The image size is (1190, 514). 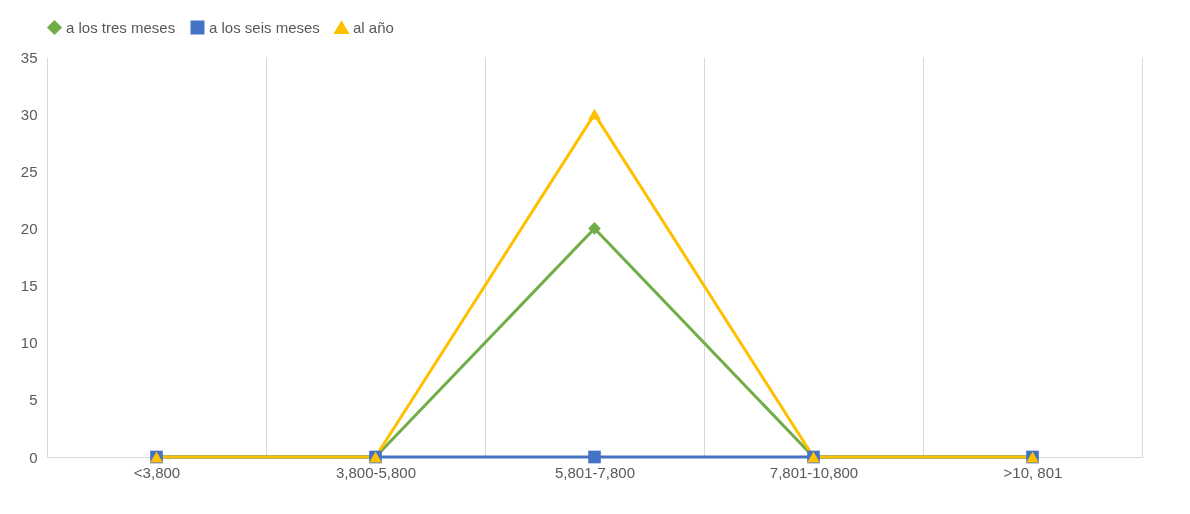 I want to click on legend-label: a los seis meses, so click(x=264, y=27).